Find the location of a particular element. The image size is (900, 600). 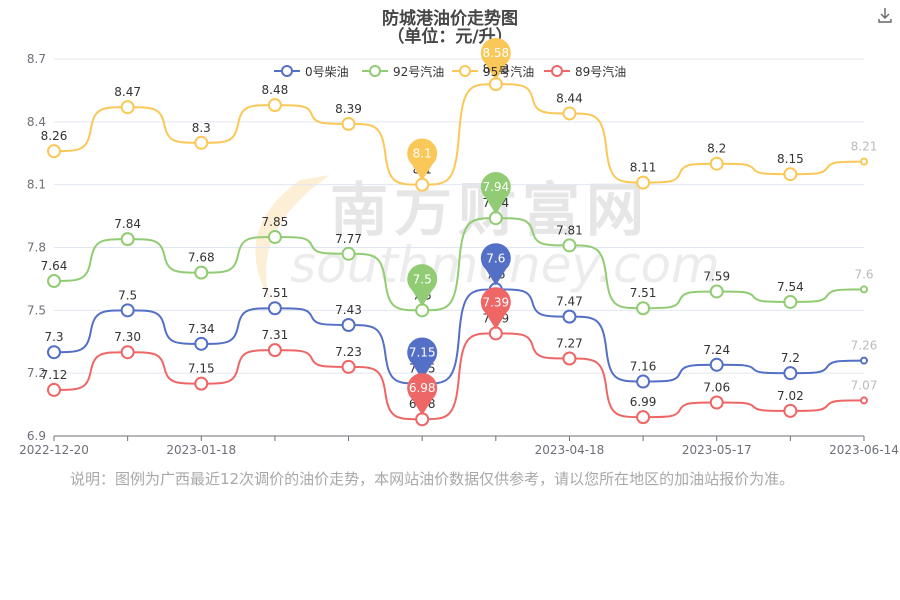

data-label: 7.15 is located at coordinates (201, 369).